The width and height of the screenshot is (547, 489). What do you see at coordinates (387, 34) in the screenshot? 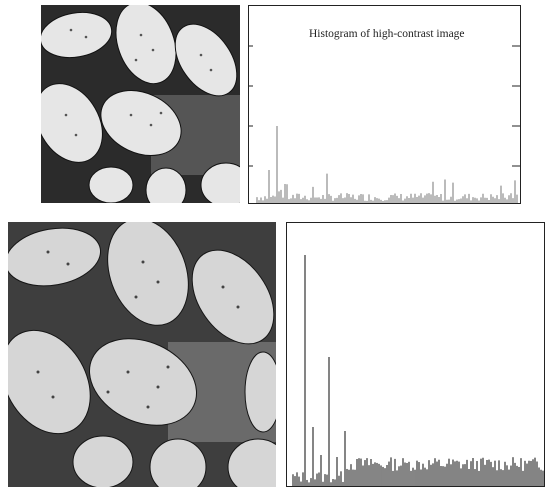
I see `histogram-title: Histogram of high-contrast image` at bounding box center [387, 34].